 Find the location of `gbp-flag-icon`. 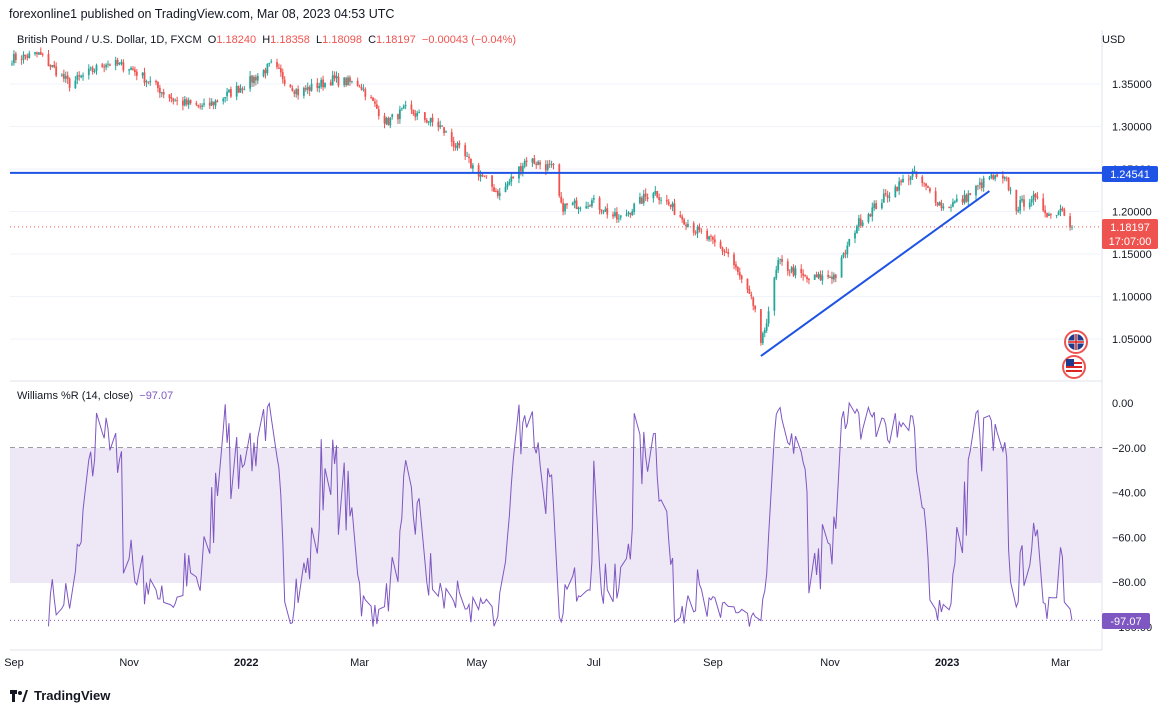

gbp-flag-icon is located at coordinates (1076, 342).